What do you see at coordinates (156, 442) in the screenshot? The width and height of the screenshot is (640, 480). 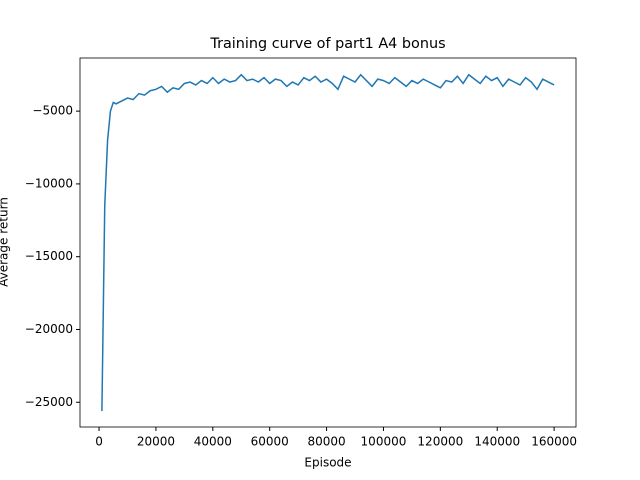 I see `x-tick-label: 20000` at bounding box center [156, 442].